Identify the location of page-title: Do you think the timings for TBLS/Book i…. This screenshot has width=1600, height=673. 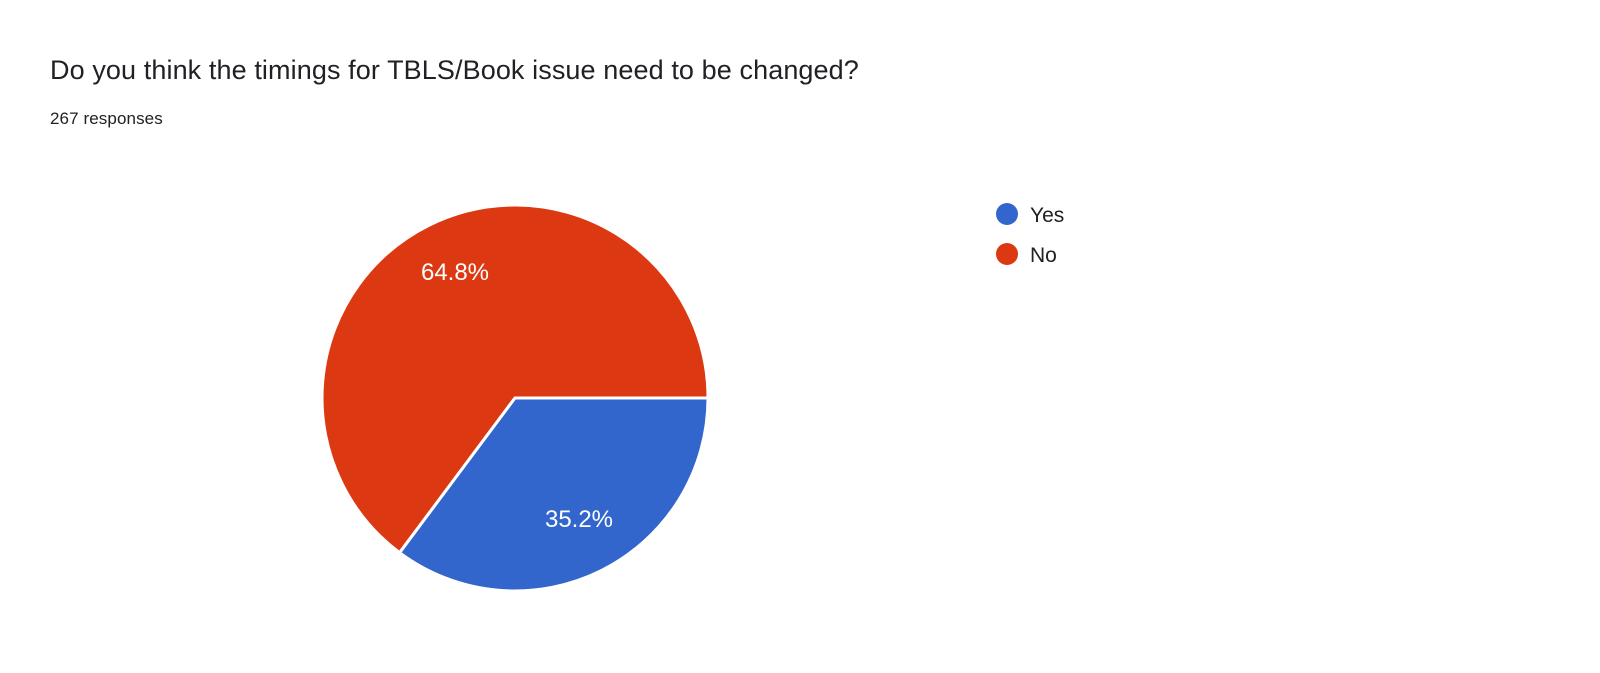
(454, 70).